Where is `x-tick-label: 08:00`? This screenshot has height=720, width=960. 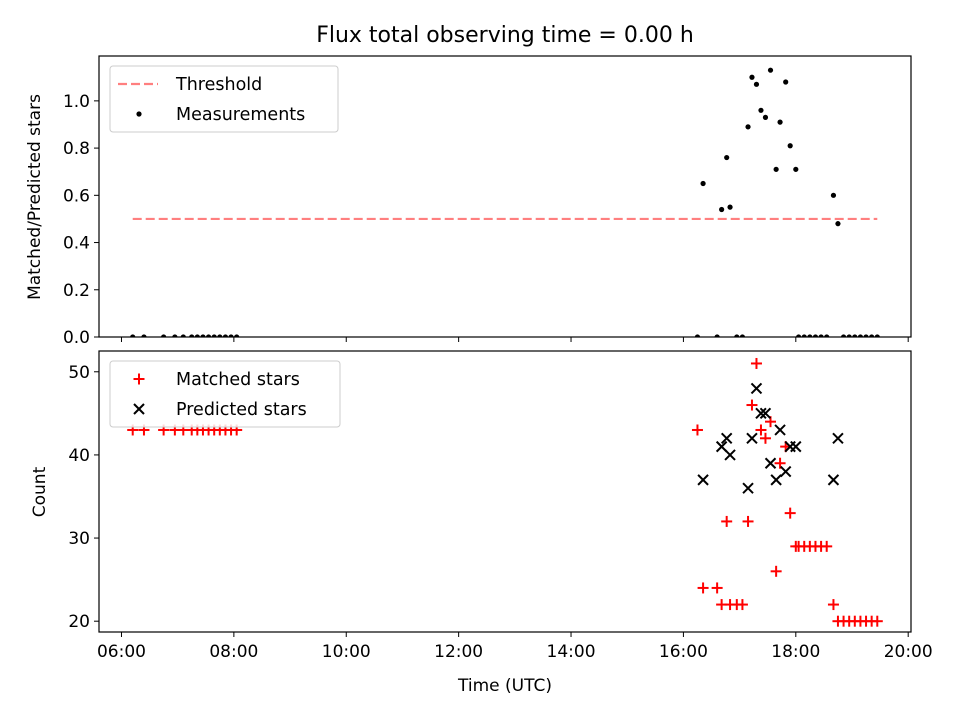
x-tick-label: 08:00 is located at coordinates (233, 652).